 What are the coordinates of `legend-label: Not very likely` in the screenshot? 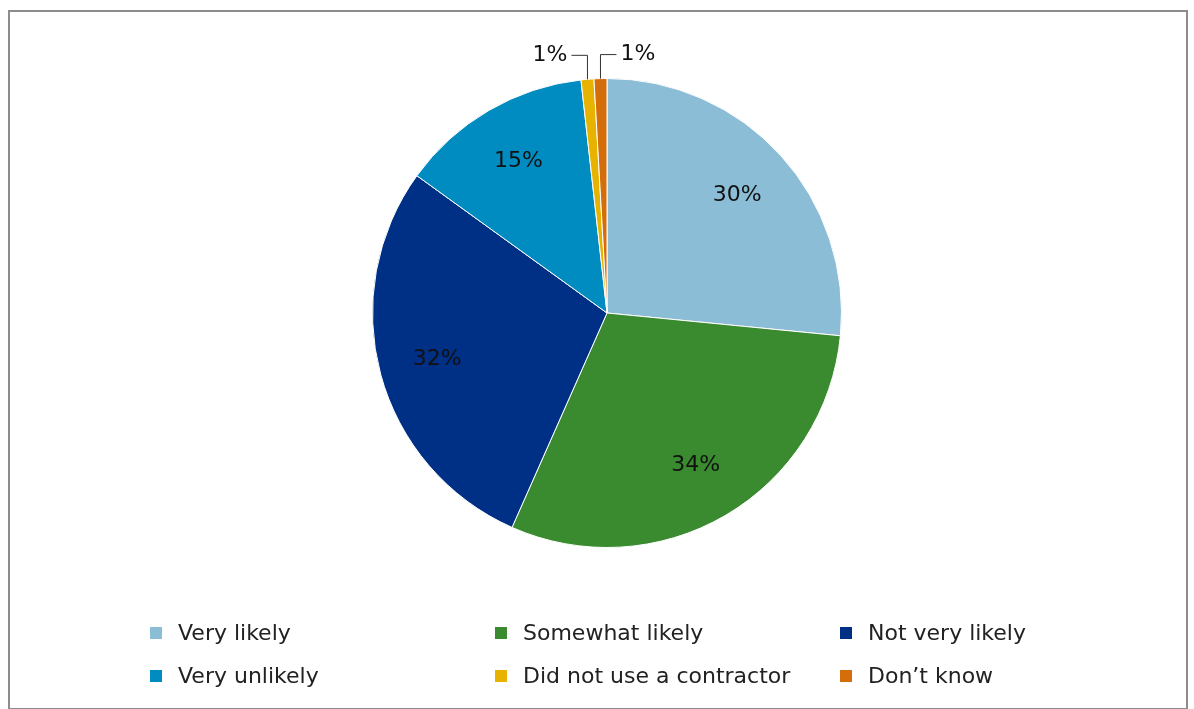 It's located at (947, 632).